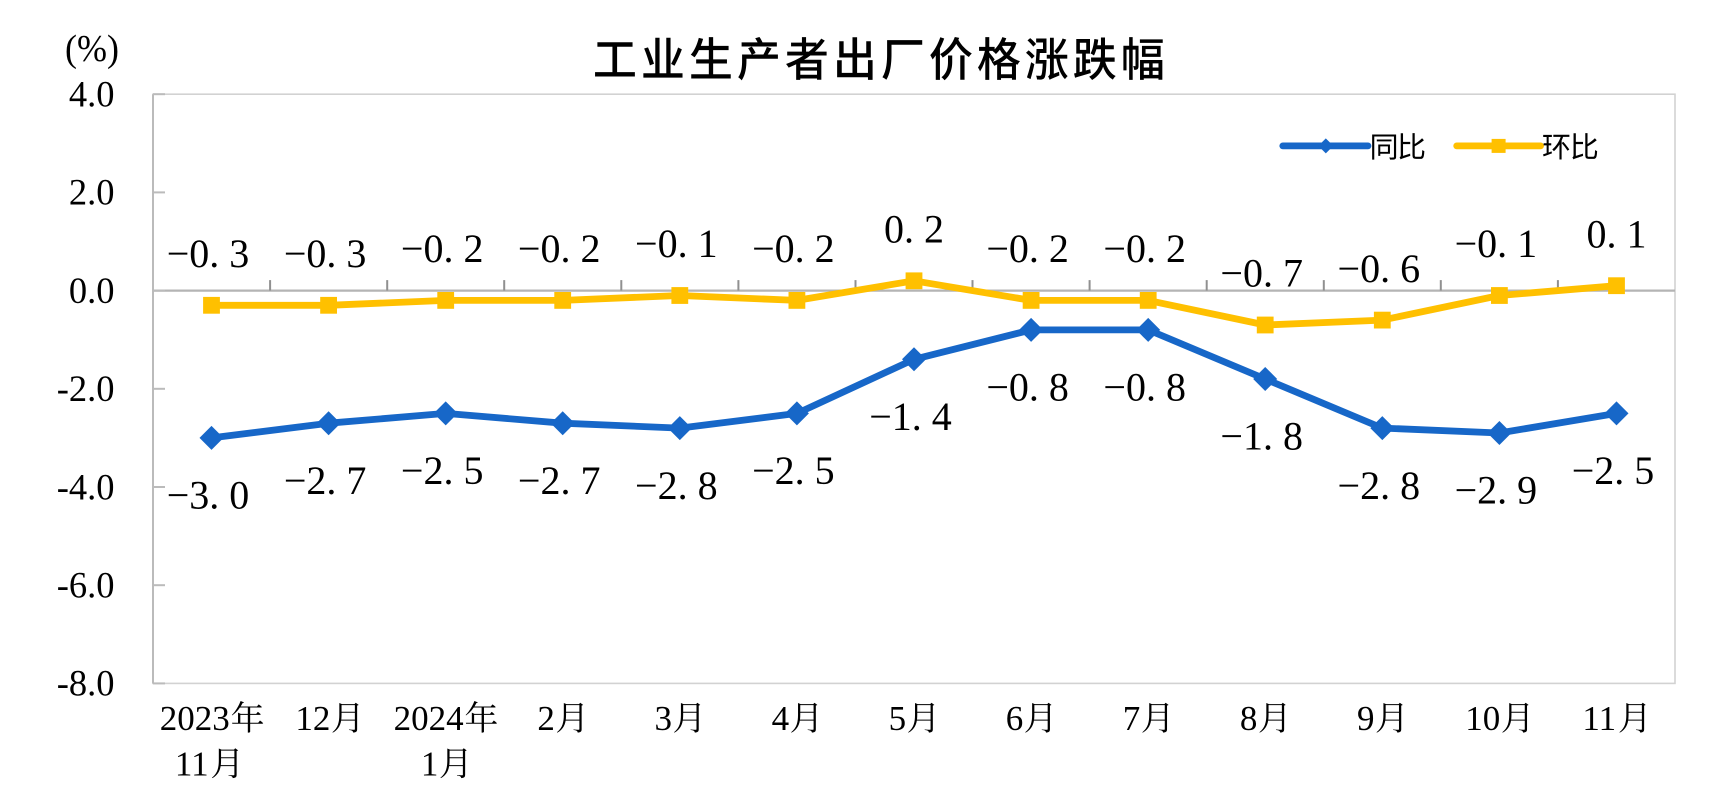 The height and width of the screenshot is (799, 1709). Describe the element at coordinates (1482, 718) in the screenshot. I see `svg-text: 10` at that location.